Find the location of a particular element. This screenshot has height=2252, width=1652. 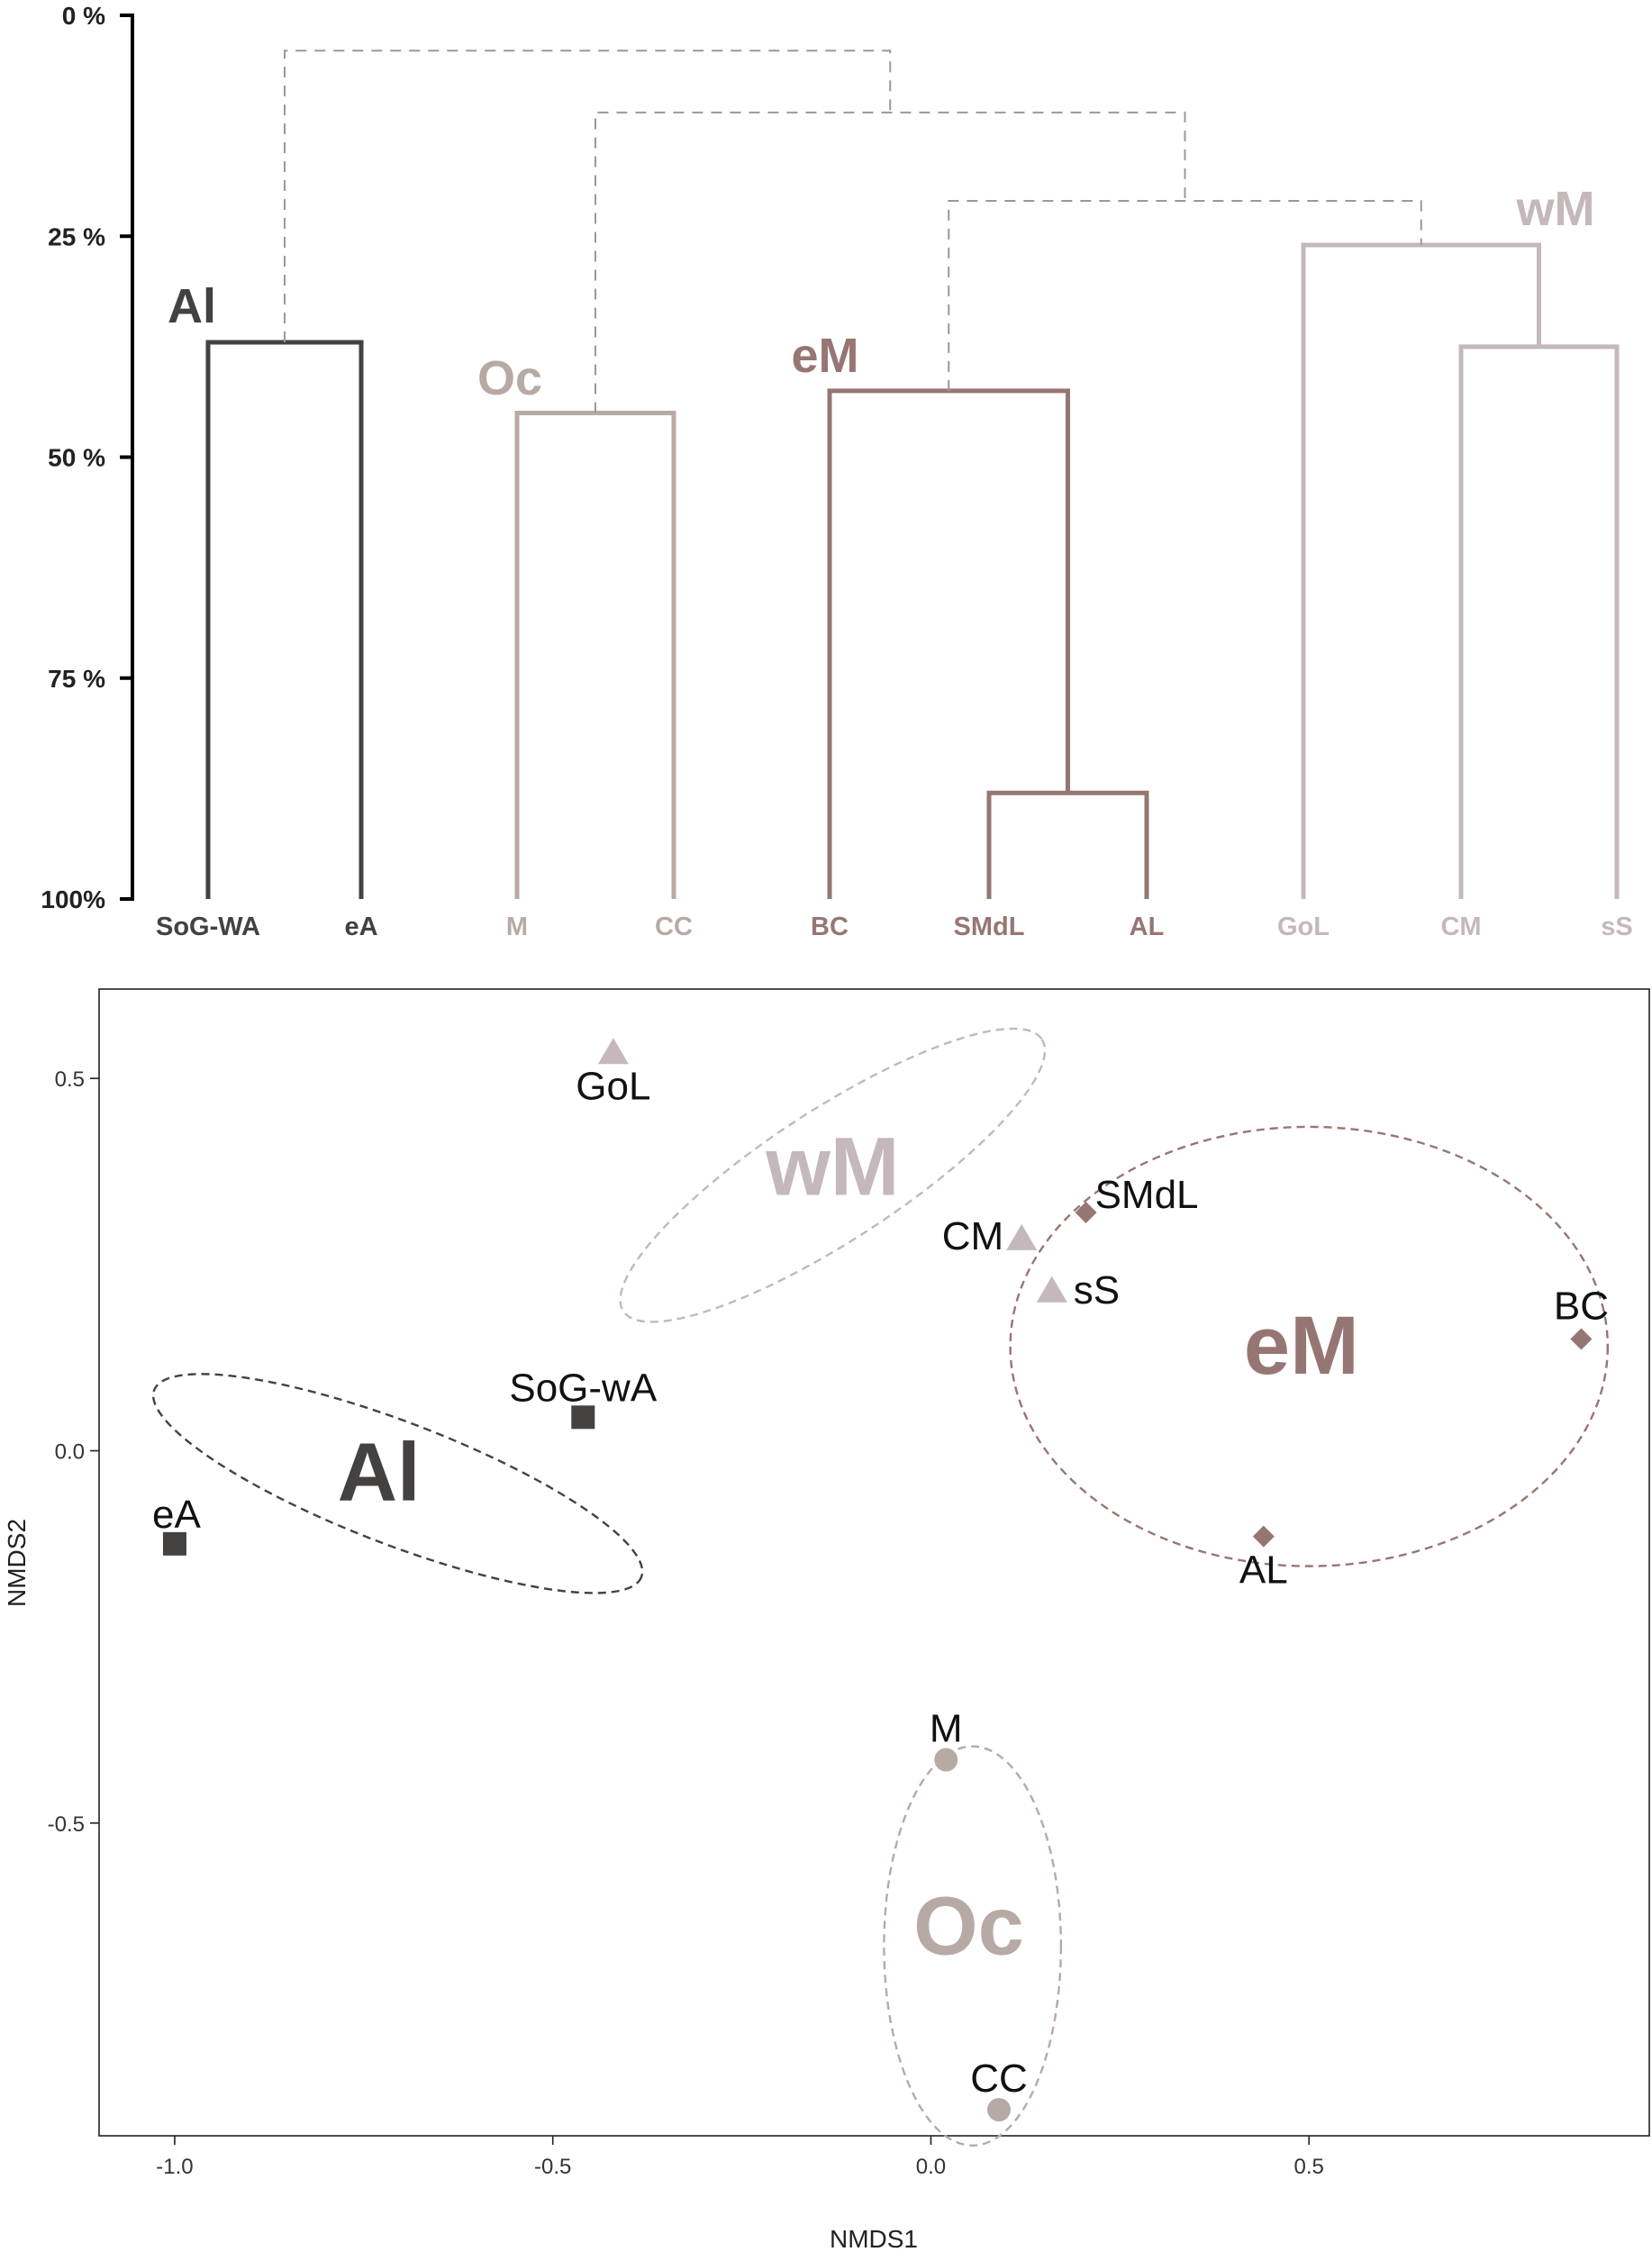

dendrogram-leaf-label-cc: CC is located at coordinates (674, 927).